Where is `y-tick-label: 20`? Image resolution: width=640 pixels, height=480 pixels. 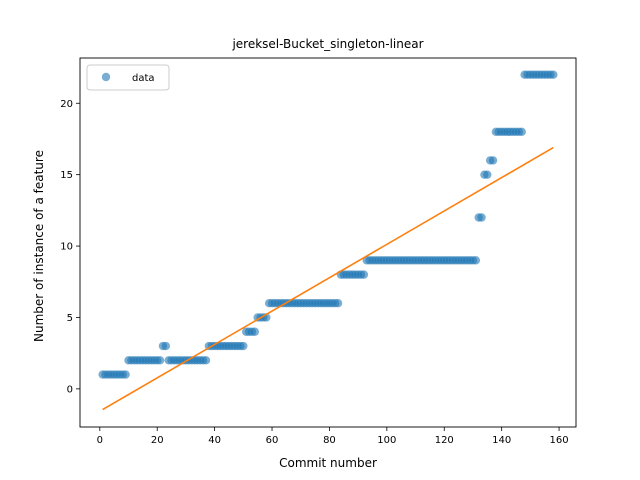
y-tick-label: 20 is located at coordinates (66, 104).